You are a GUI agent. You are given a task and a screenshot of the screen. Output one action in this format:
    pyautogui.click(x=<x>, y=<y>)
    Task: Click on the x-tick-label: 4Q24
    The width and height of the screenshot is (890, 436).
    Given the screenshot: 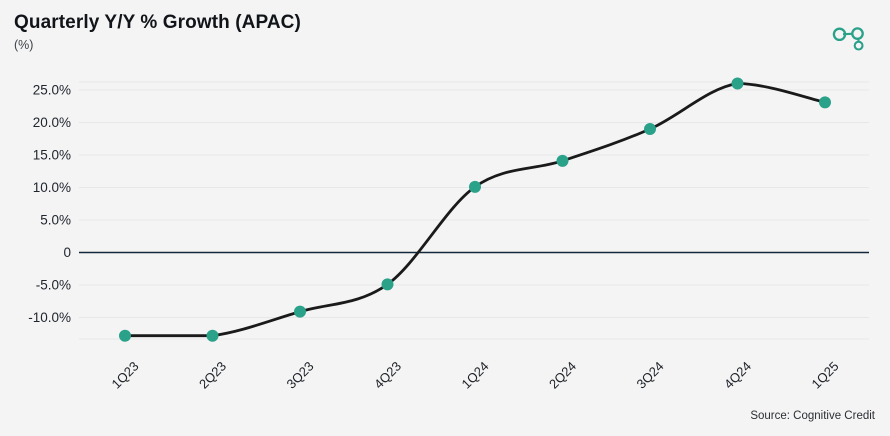 What is the action you would take?
    pyautogui.click(x=737, y=375)
    